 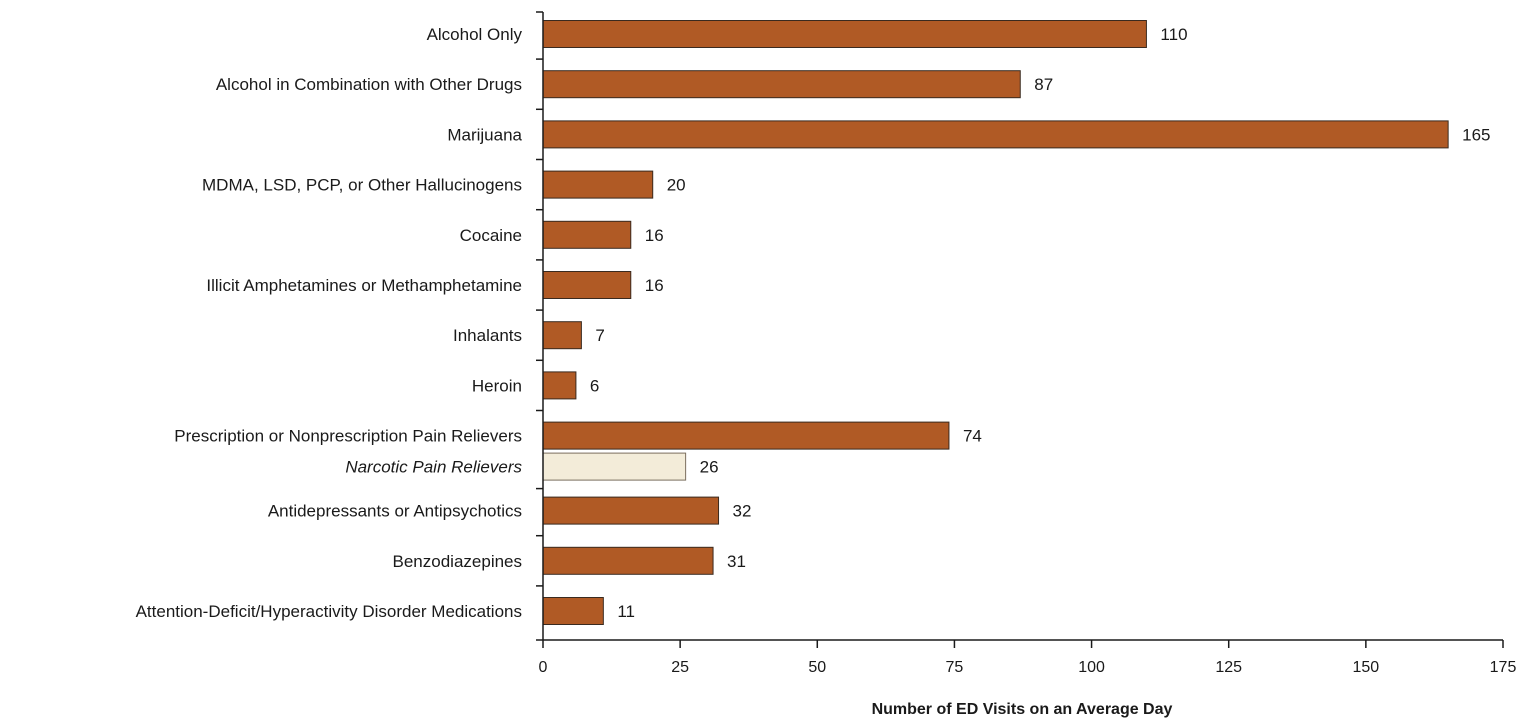 I want to click on bar-alcohol-in-combination-with-other-drugs, so click(x=781, y=84).